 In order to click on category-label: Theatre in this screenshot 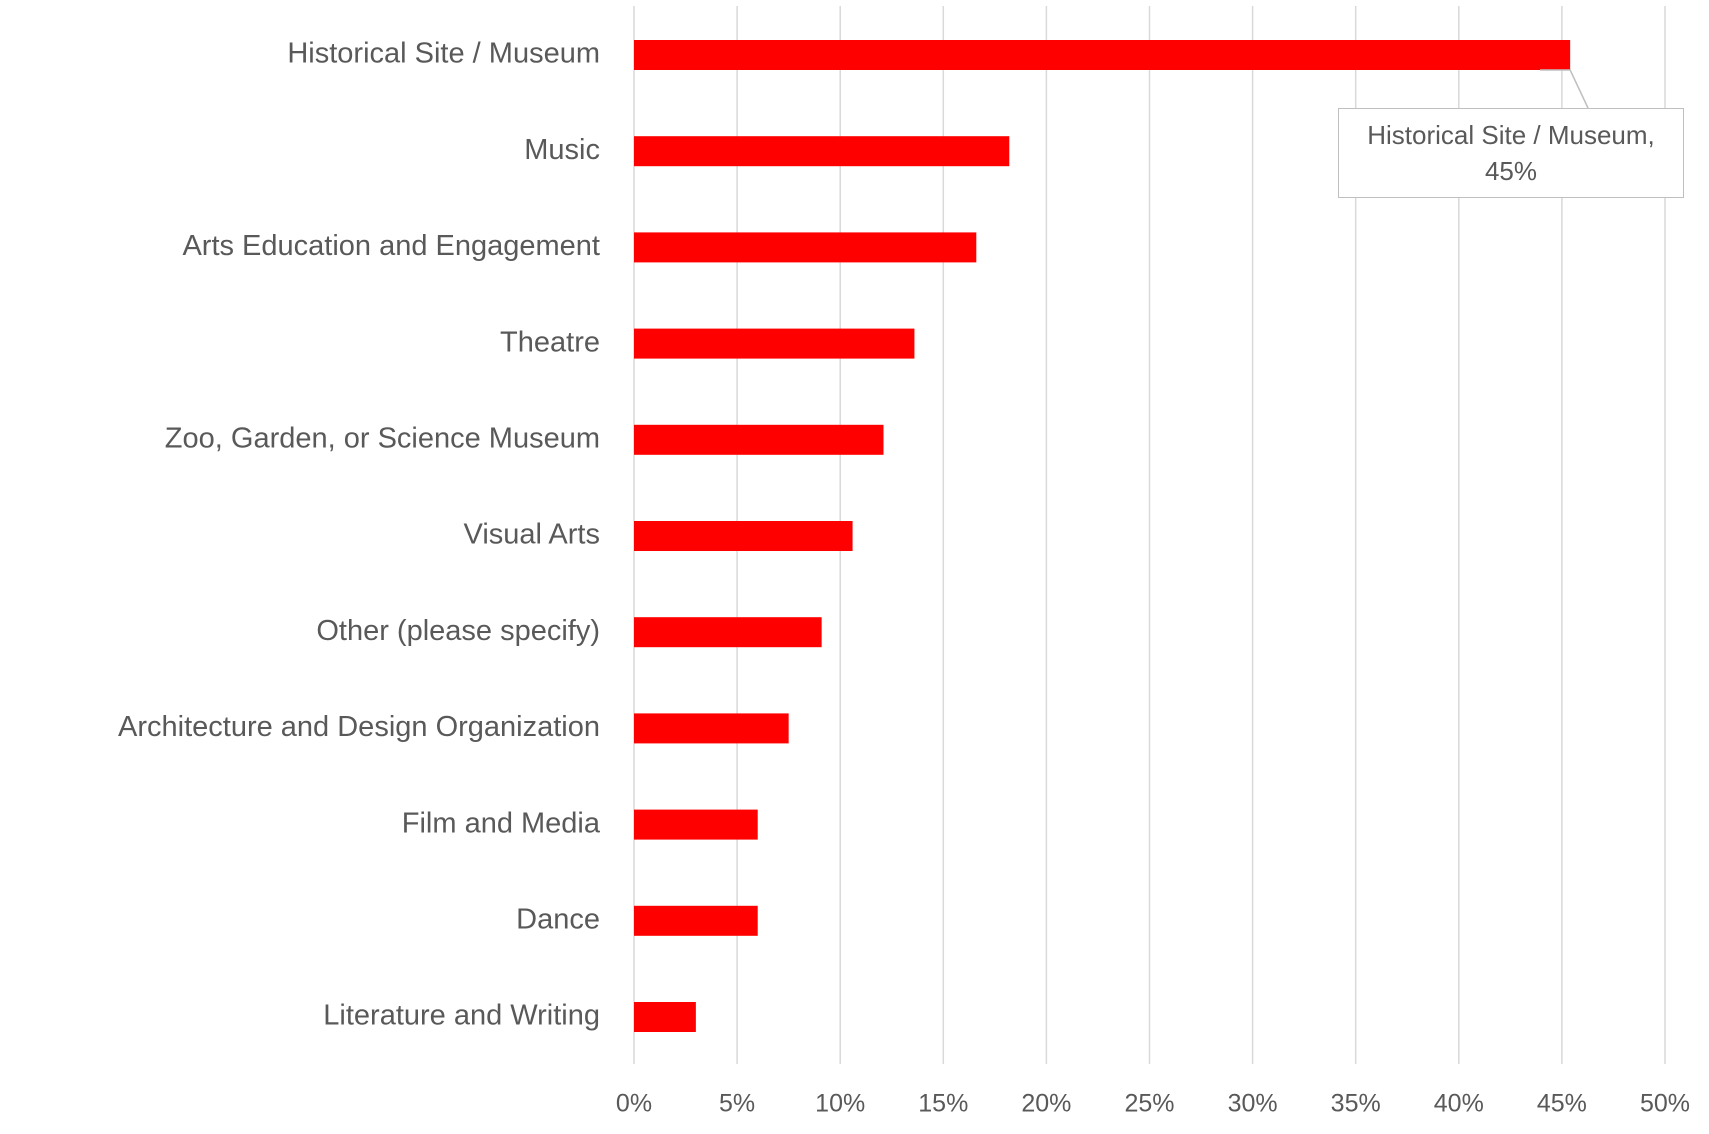, I will do `click(550, 342)`.